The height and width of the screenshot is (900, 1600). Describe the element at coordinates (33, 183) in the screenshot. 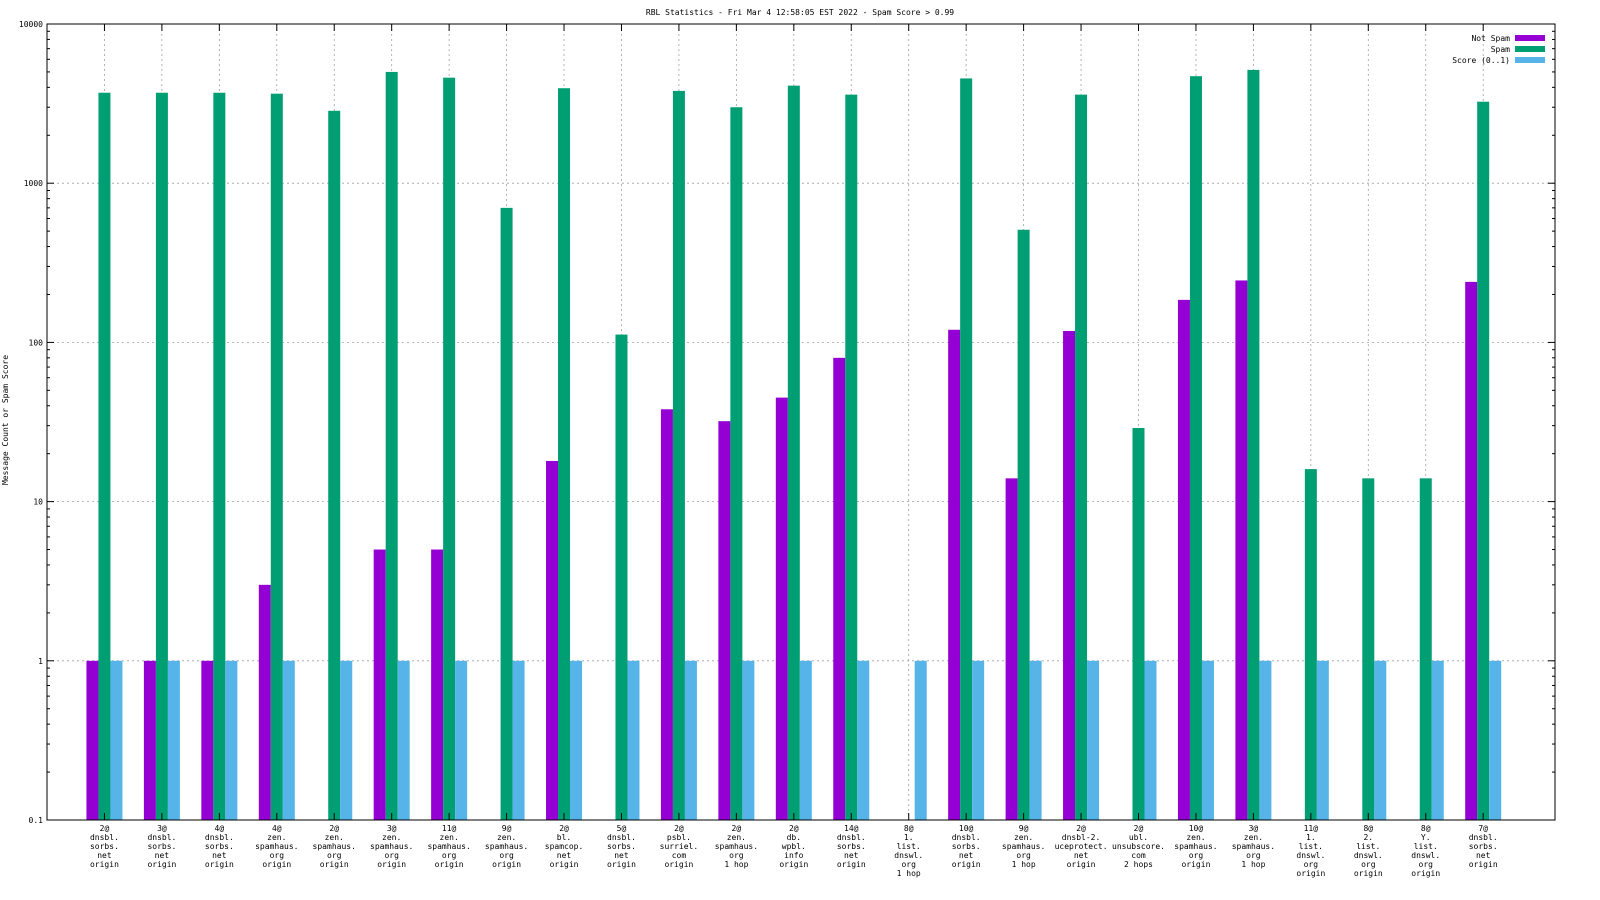

I see `y-tick-label: 1000` at that location.